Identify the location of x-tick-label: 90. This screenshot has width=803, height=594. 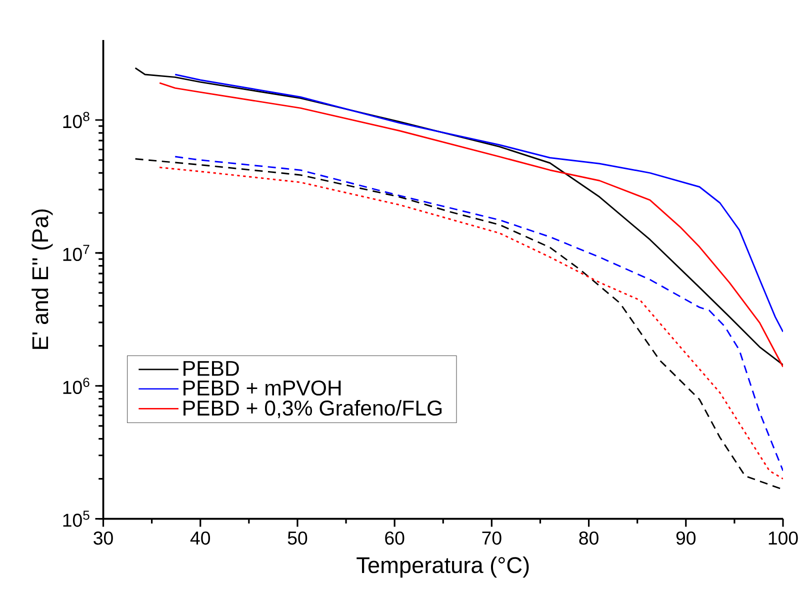
(686, 538).